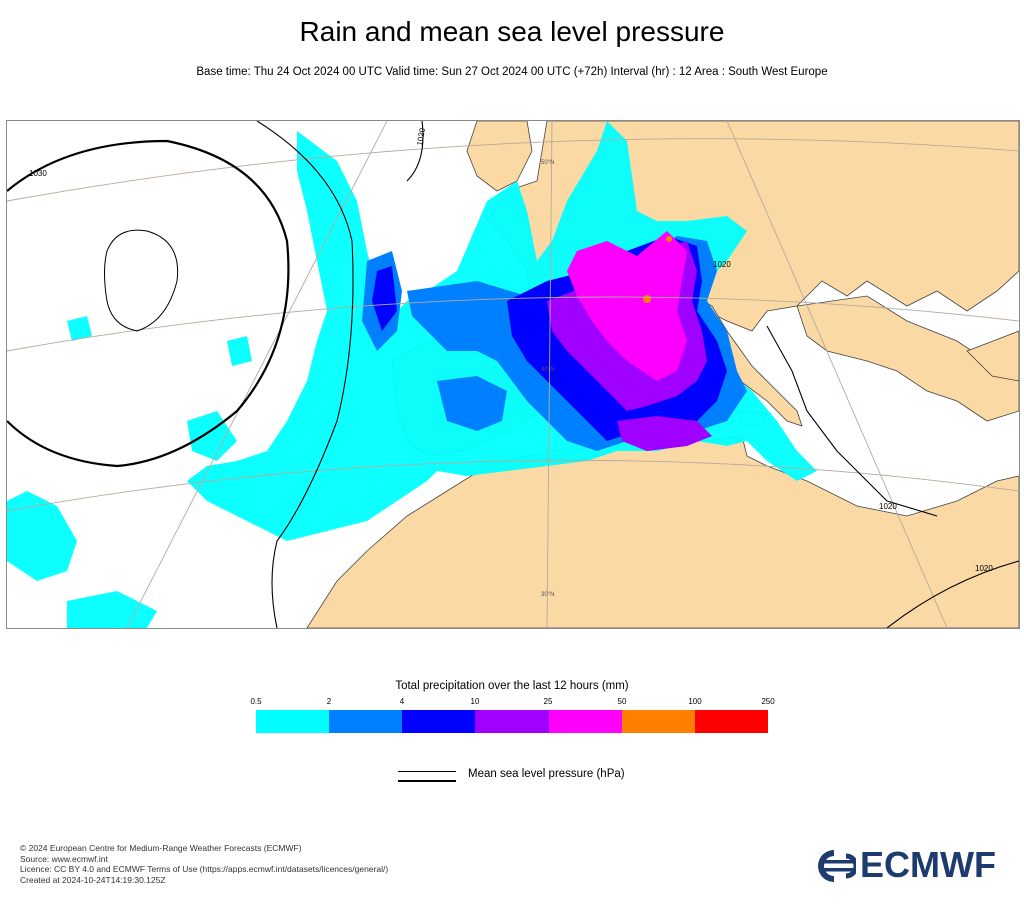  Describe the element at coordinates (622, 701) in the screenshot. I see `legend-tick: 50` at that location.